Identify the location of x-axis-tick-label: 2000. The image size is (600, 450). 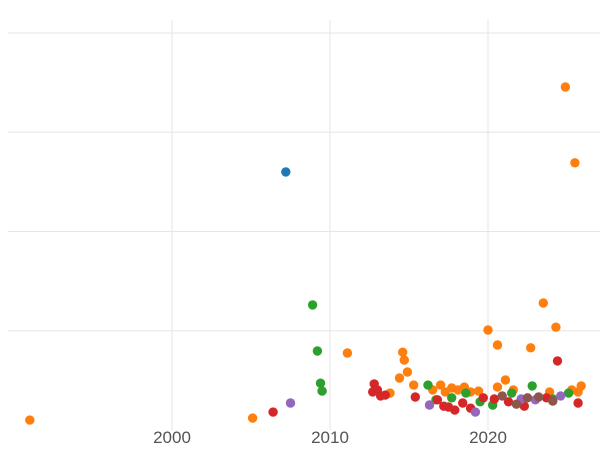
(172, 437).